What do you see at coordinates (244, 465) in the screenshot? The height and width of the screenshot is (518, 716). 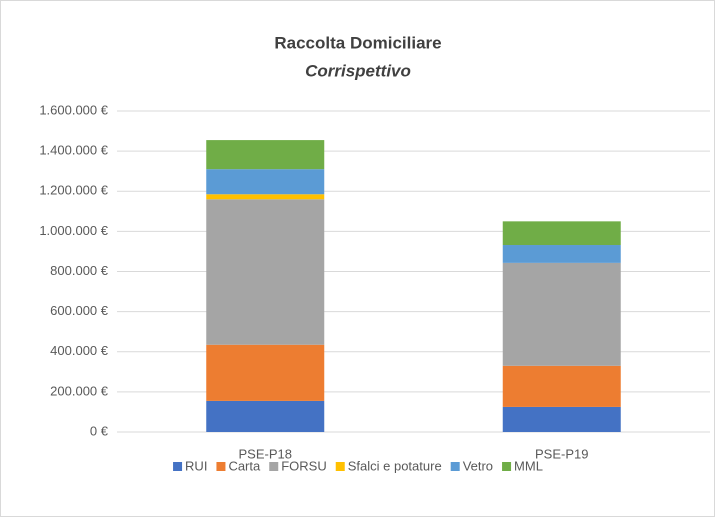 I see `legend-label: Carta` at bounding box center [244, 465].